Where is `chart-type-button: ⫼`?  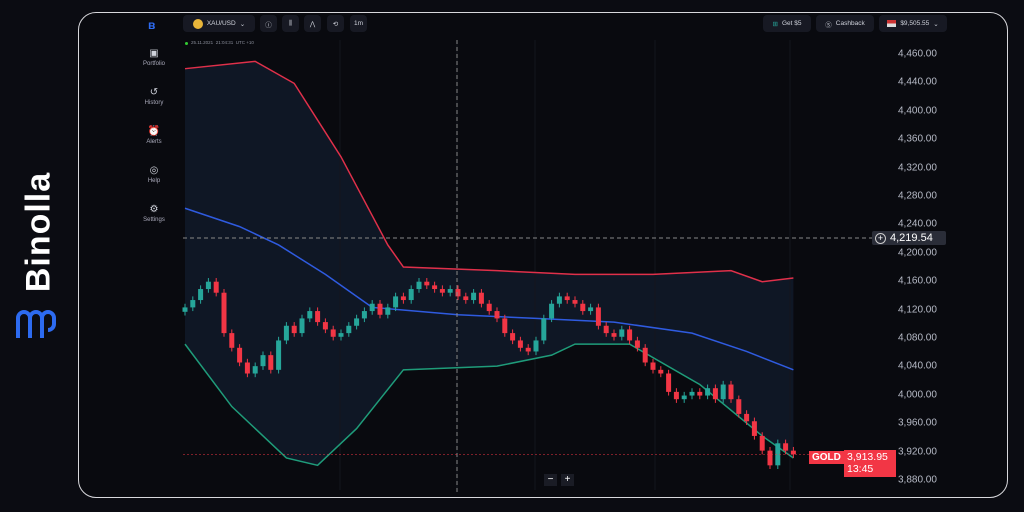
chart-type-button: ⫼ is located at coordinates (290, 23).